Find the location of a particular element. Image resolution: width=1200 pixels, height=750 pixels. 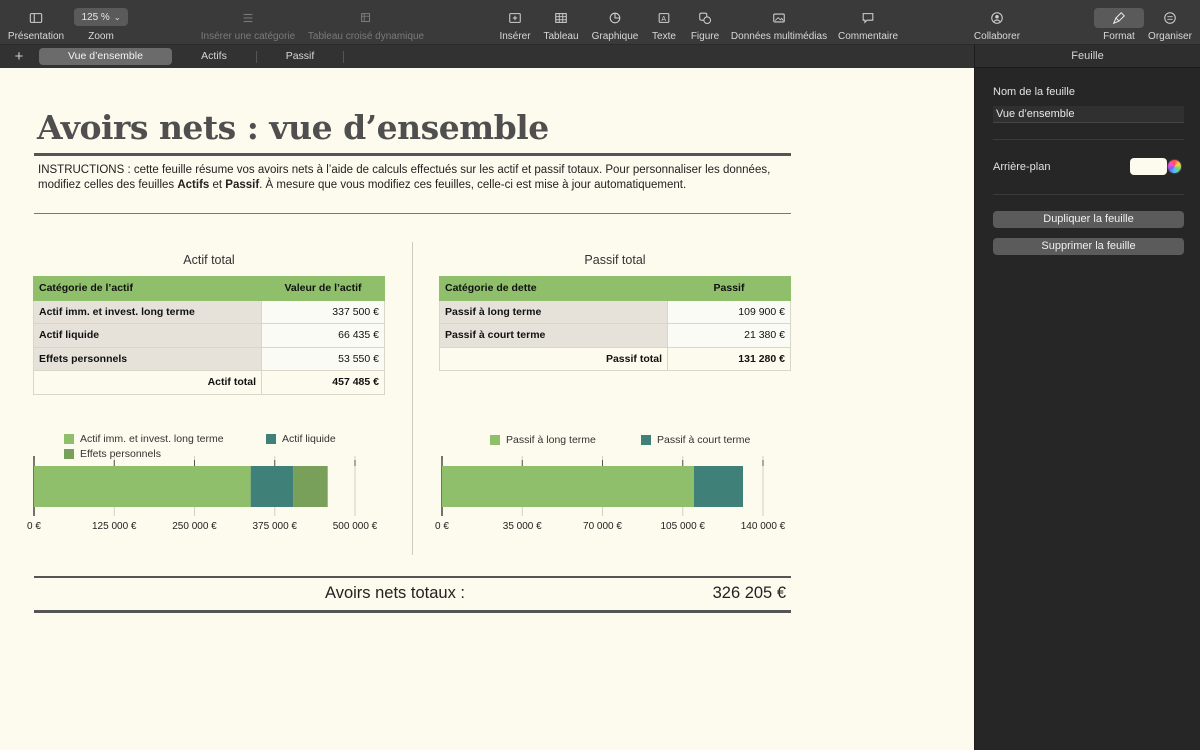

liabilities-bar-chart: 0 € 35 000 € 70 000 € 105 000 € 140 000 € is located at coordinates (613, 497).